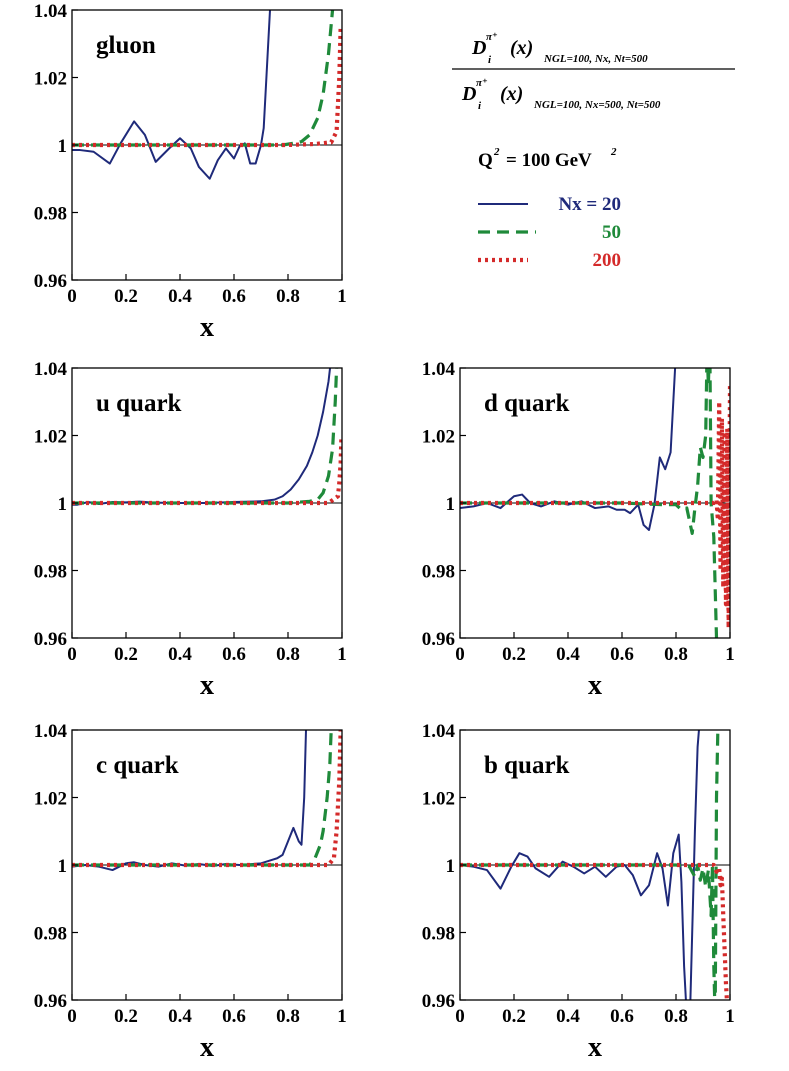  Describe the element at coordinates (50, 934) in the screenshot. I see `c-quark-ytick-label: 0.98` at that location.